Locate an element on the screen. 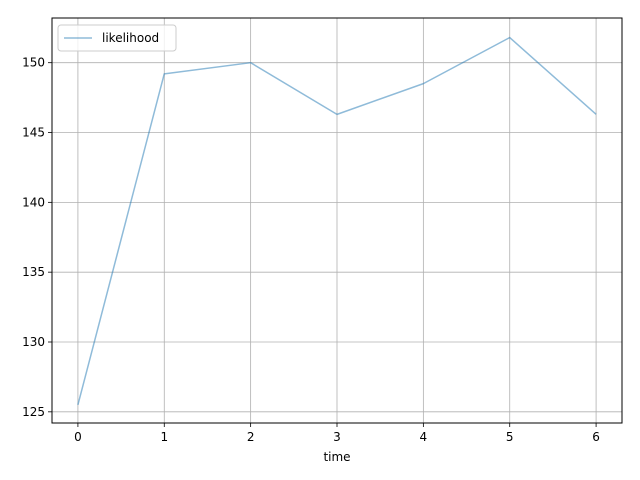 This screenshot has width=640, height=480. x-tick-label: 2 is located at coordinates (251, 437).